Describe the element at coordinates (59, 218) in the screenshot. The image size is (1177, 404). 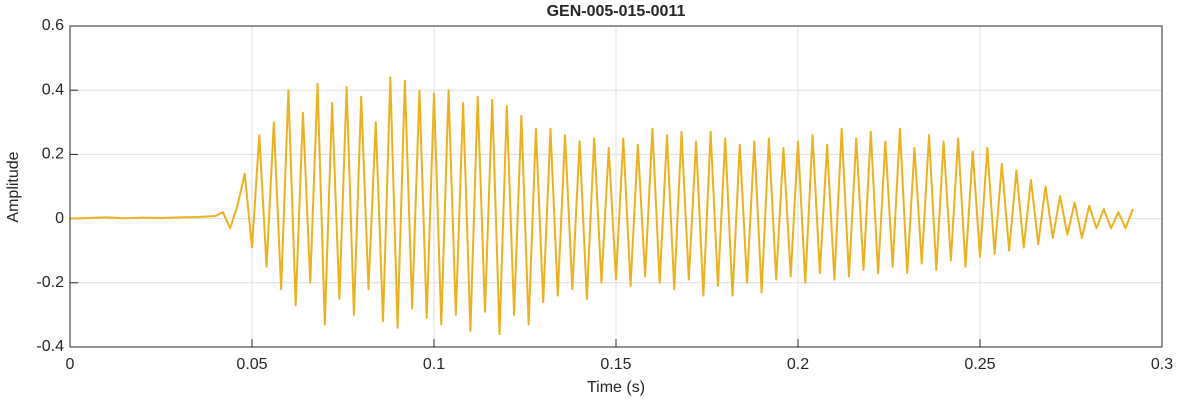
I see `y-tick-label: 0` at that location.